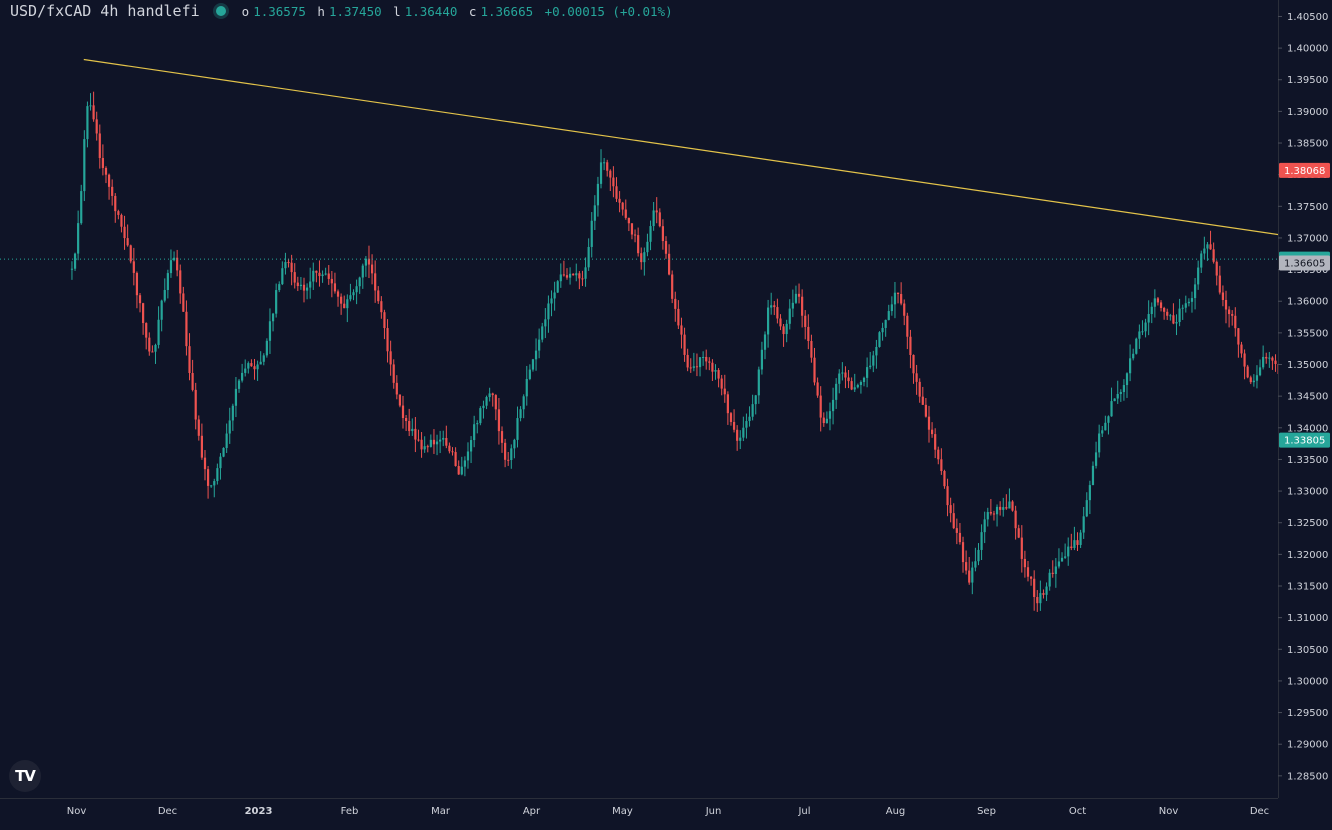 This screenshot has width=1332, height=830. Describe the element at coordinates (105, 11) in the screenshot. I see `symbol-title: USD/fxCAD 4h handlefi` at that location.